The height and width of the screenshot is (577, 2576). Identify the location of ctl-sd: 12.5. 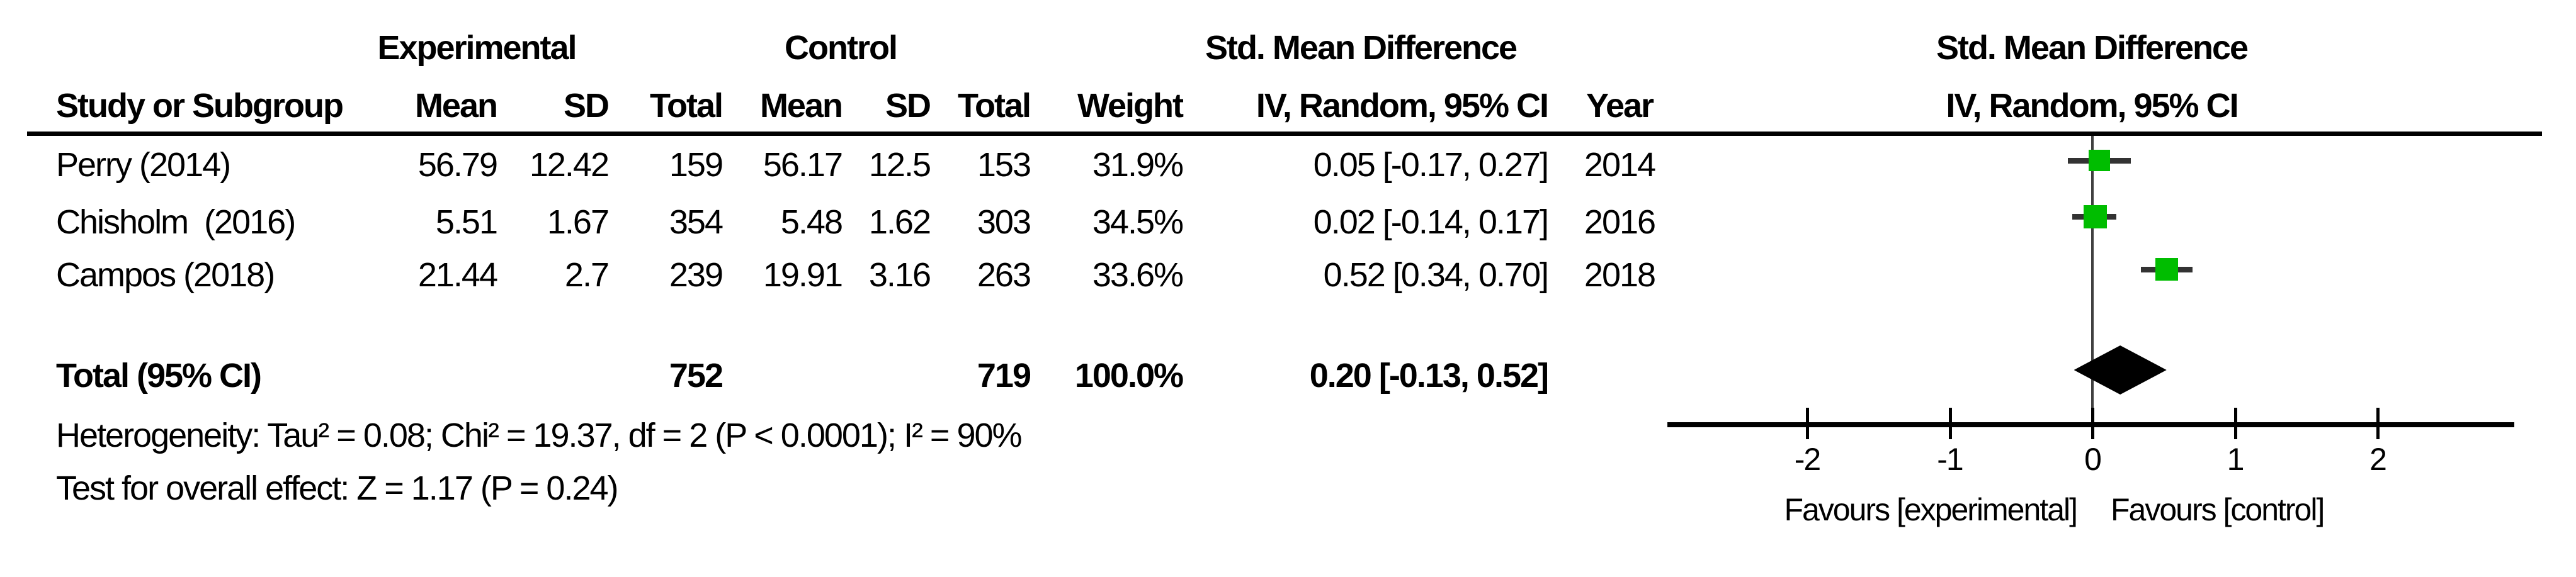
(899, 165).